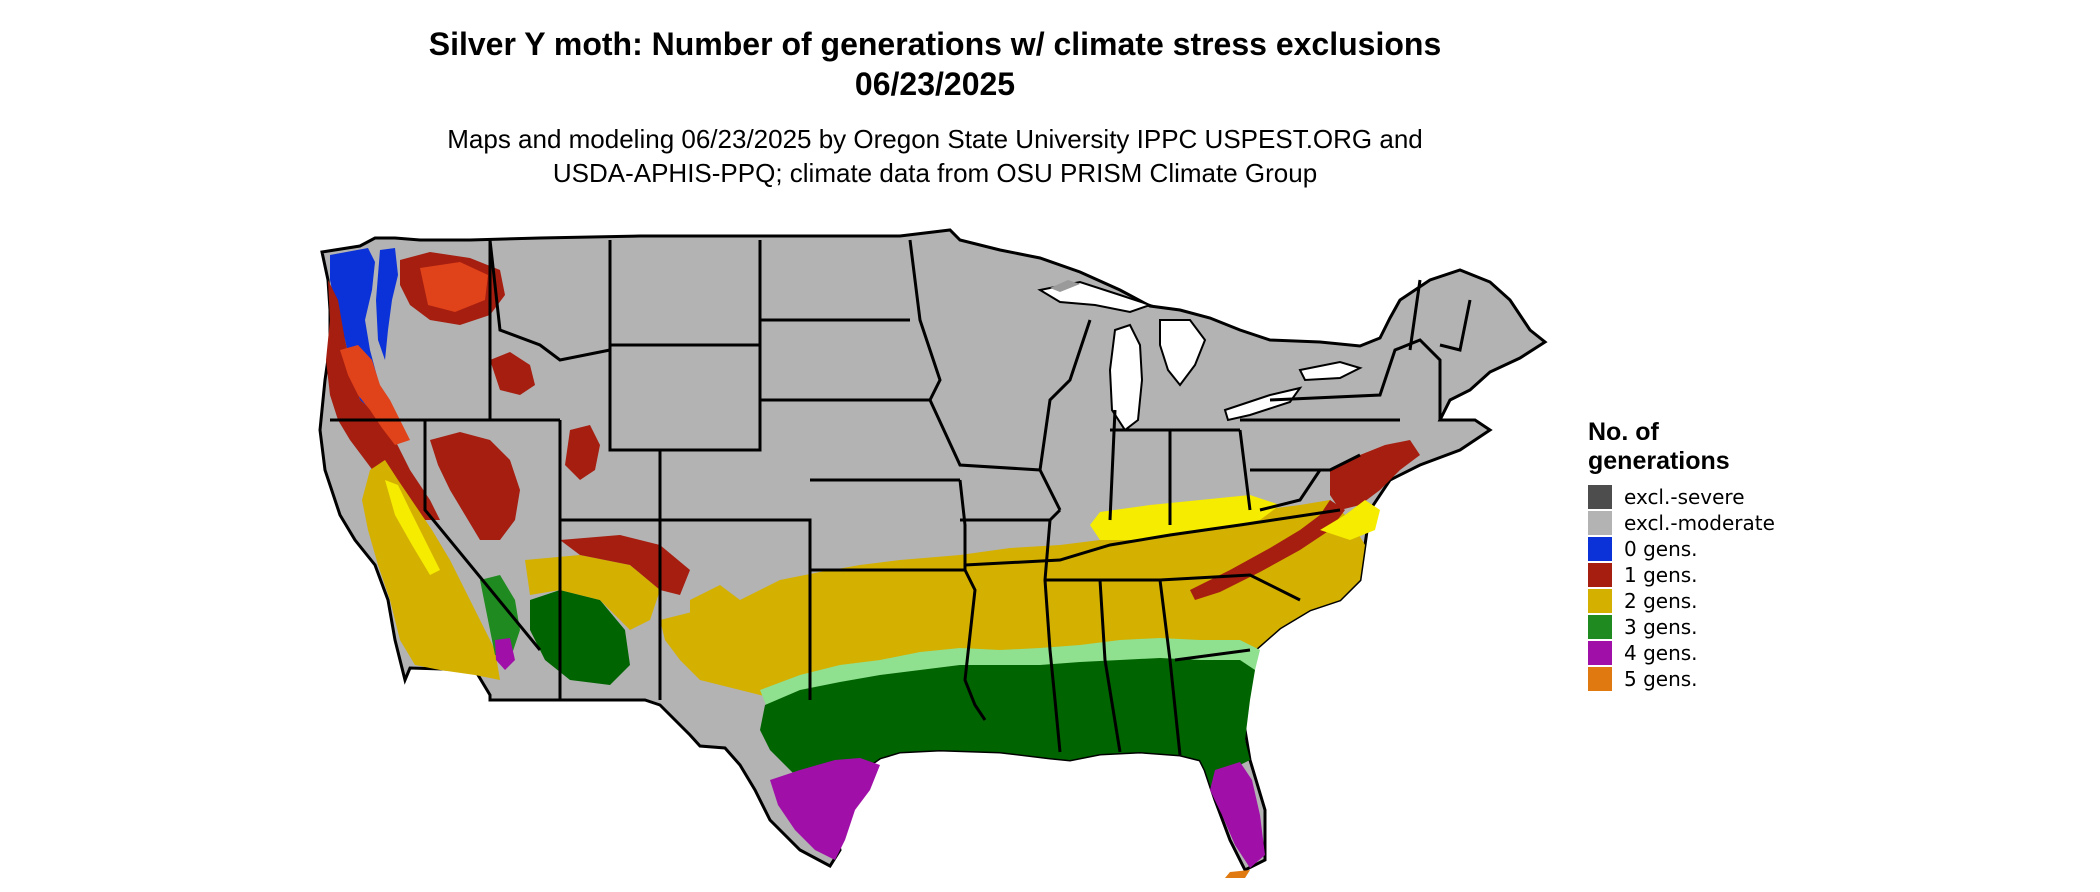  Describe the element at coordinates (1065, 286) in the screenshot. I see `lake-michigan-islands` at that location.